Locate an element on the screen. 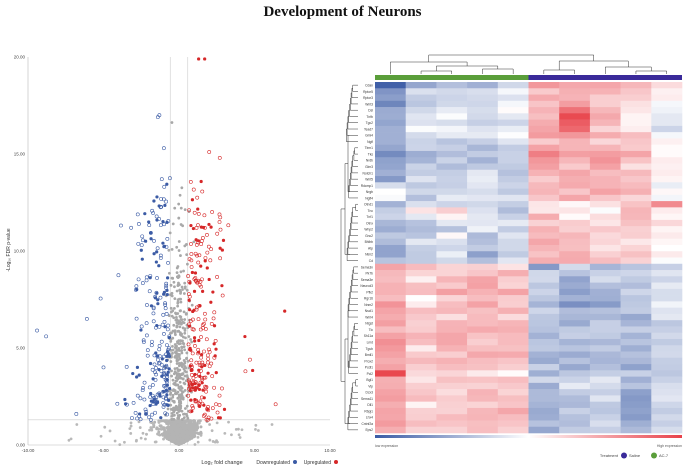 The width and height of the screenshot is (685, 468). heatmap-row-label: Rbpj1 is located at coordinates (368, 411).